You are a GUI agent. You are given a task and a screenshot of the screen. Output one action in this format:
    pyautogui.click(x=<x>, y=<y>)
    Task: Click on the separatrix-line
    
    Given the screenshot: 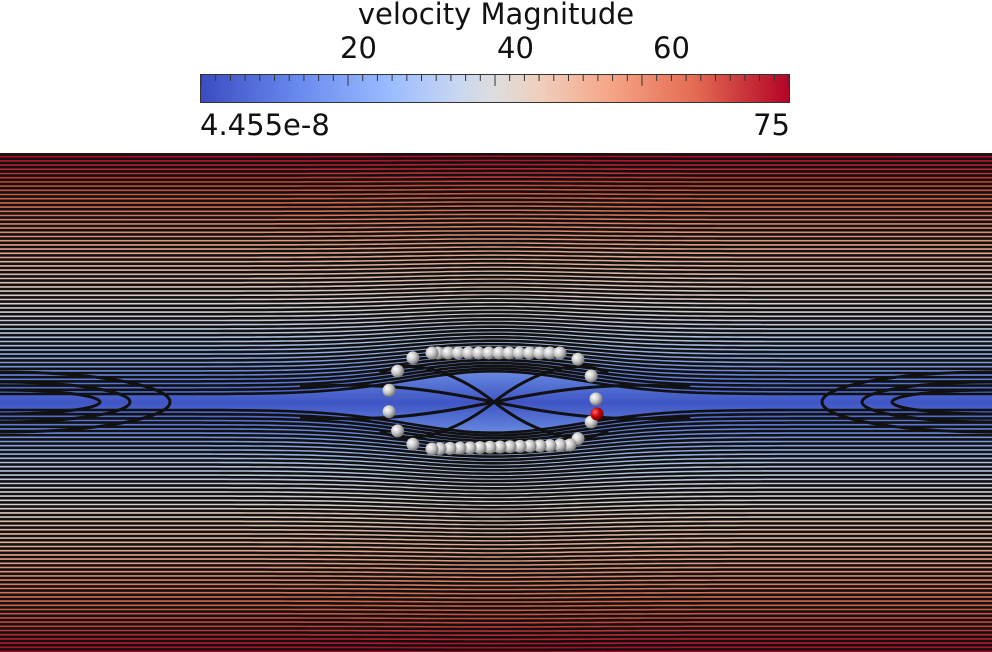 What is the action you would take?
    pyautogui.click(x=495, y=410)
    